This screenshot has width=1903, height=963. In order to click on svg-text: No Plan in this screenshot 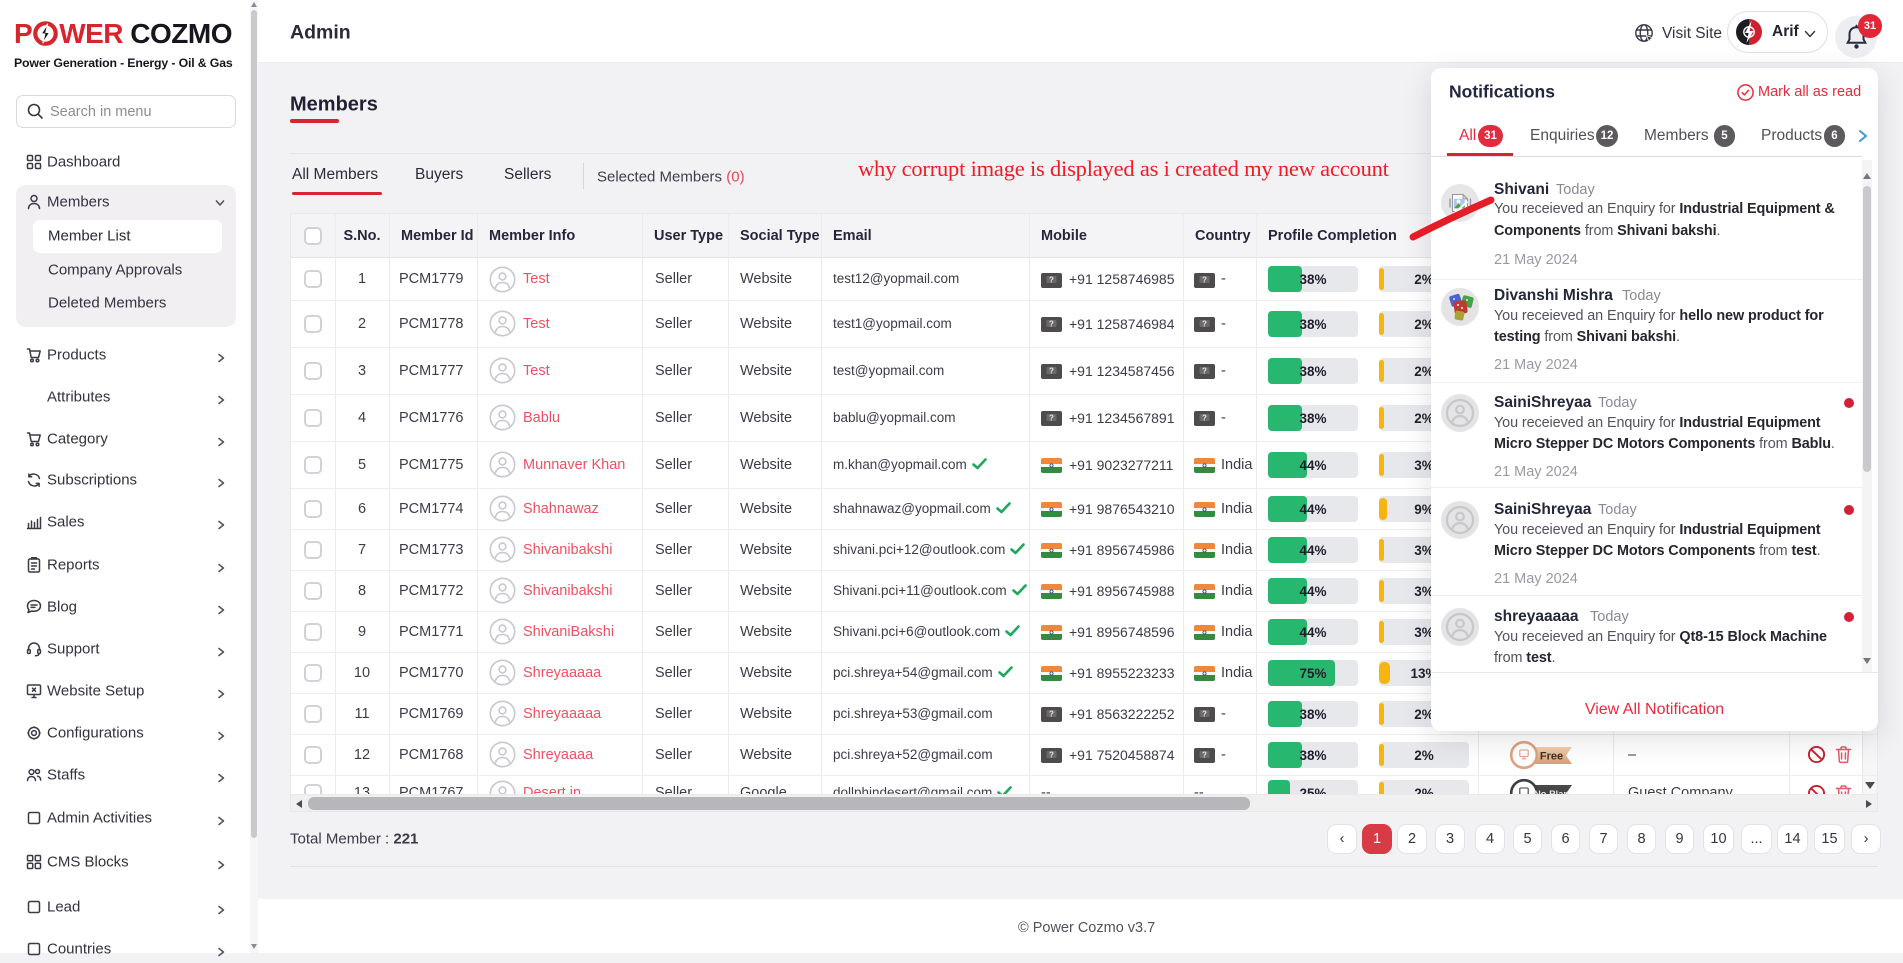, I will do `click(1552, 792)`.